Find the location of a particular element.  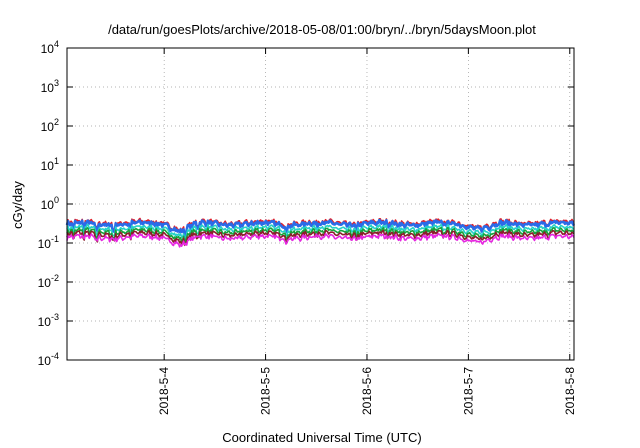

x-tick-label: 2018-5-7 is located at coordinates (468, 391).